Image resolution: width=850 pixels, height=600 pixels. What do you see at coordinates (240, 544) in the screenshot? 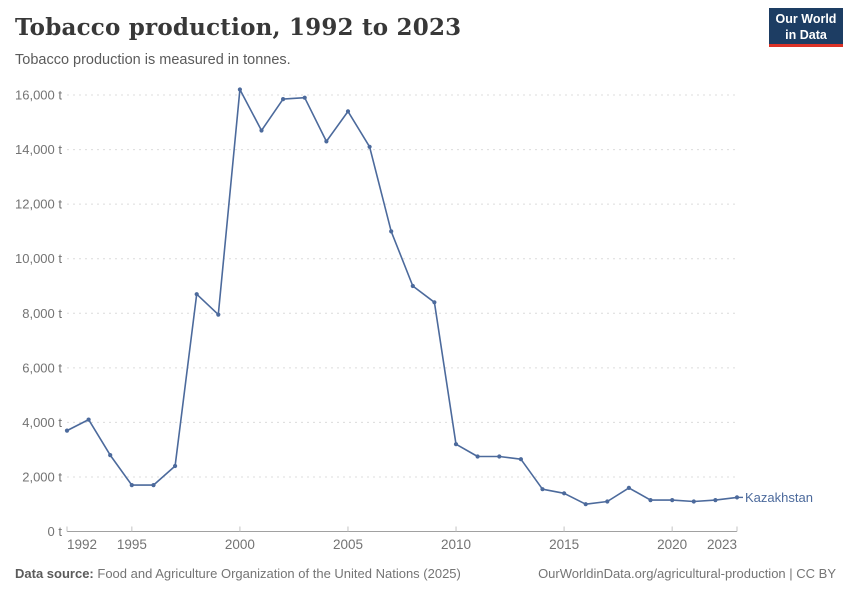
I see `x-axis-tick-label: 2000` at bounding box center [240, 544].